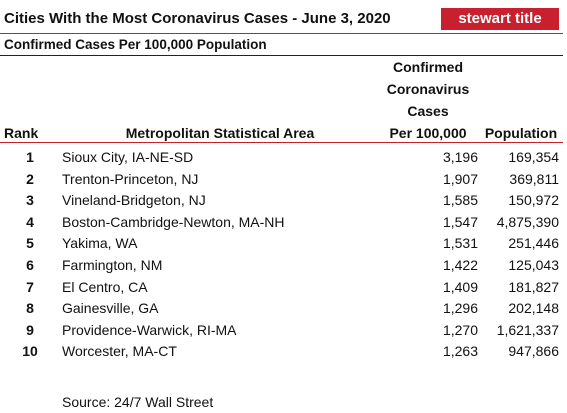  Describe the element at coordinates (119, 351) in the screenshot. I see `area: Worcester, MA-CT` at that location.